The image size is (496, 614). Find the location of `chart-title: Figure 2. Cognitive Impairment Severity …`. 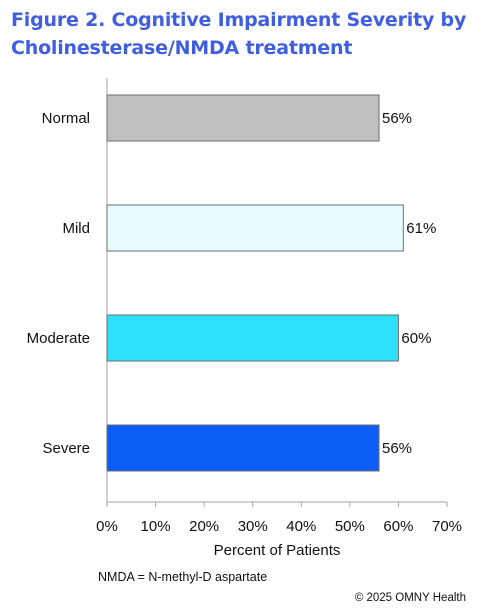

chart-title: Figure 2. Cognitive Impairment Severity … is located at coordinates (246, 34).